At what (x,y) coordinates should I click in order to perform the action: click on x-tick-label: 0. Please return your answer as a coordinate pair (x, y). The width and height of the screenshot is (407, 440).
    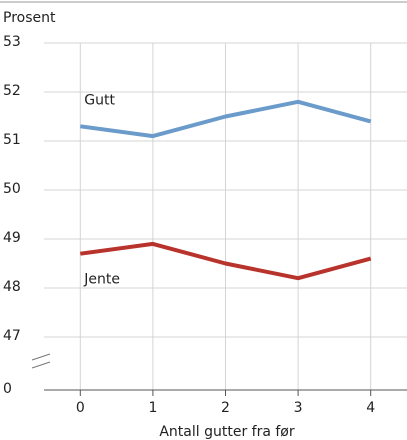
    Looking at the image, I should click on (80, 408).